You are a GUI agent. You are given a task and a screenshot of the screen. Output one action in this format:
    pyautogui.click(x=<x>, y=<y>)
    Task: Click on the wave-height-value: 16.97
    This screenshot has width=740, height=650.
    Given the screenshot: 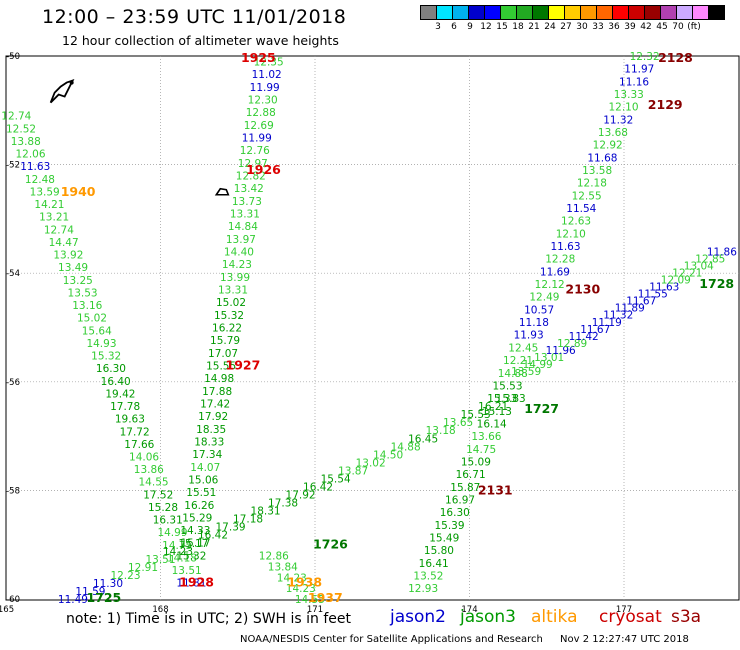 What is the action you would take?
    pyautogui.click(x=460, y=500)
    